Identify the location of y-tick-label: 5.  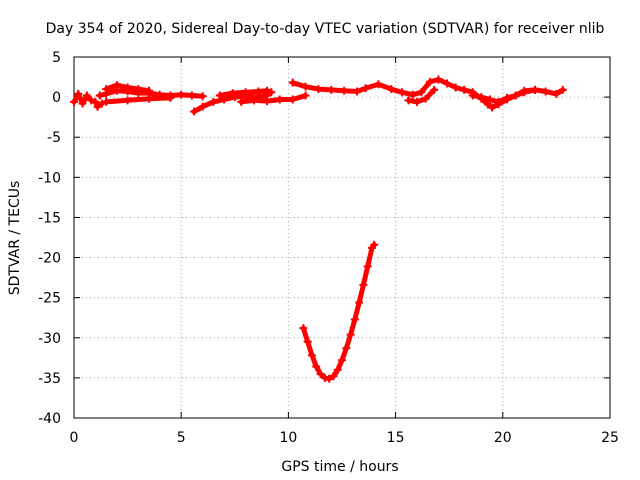
(56, 58).